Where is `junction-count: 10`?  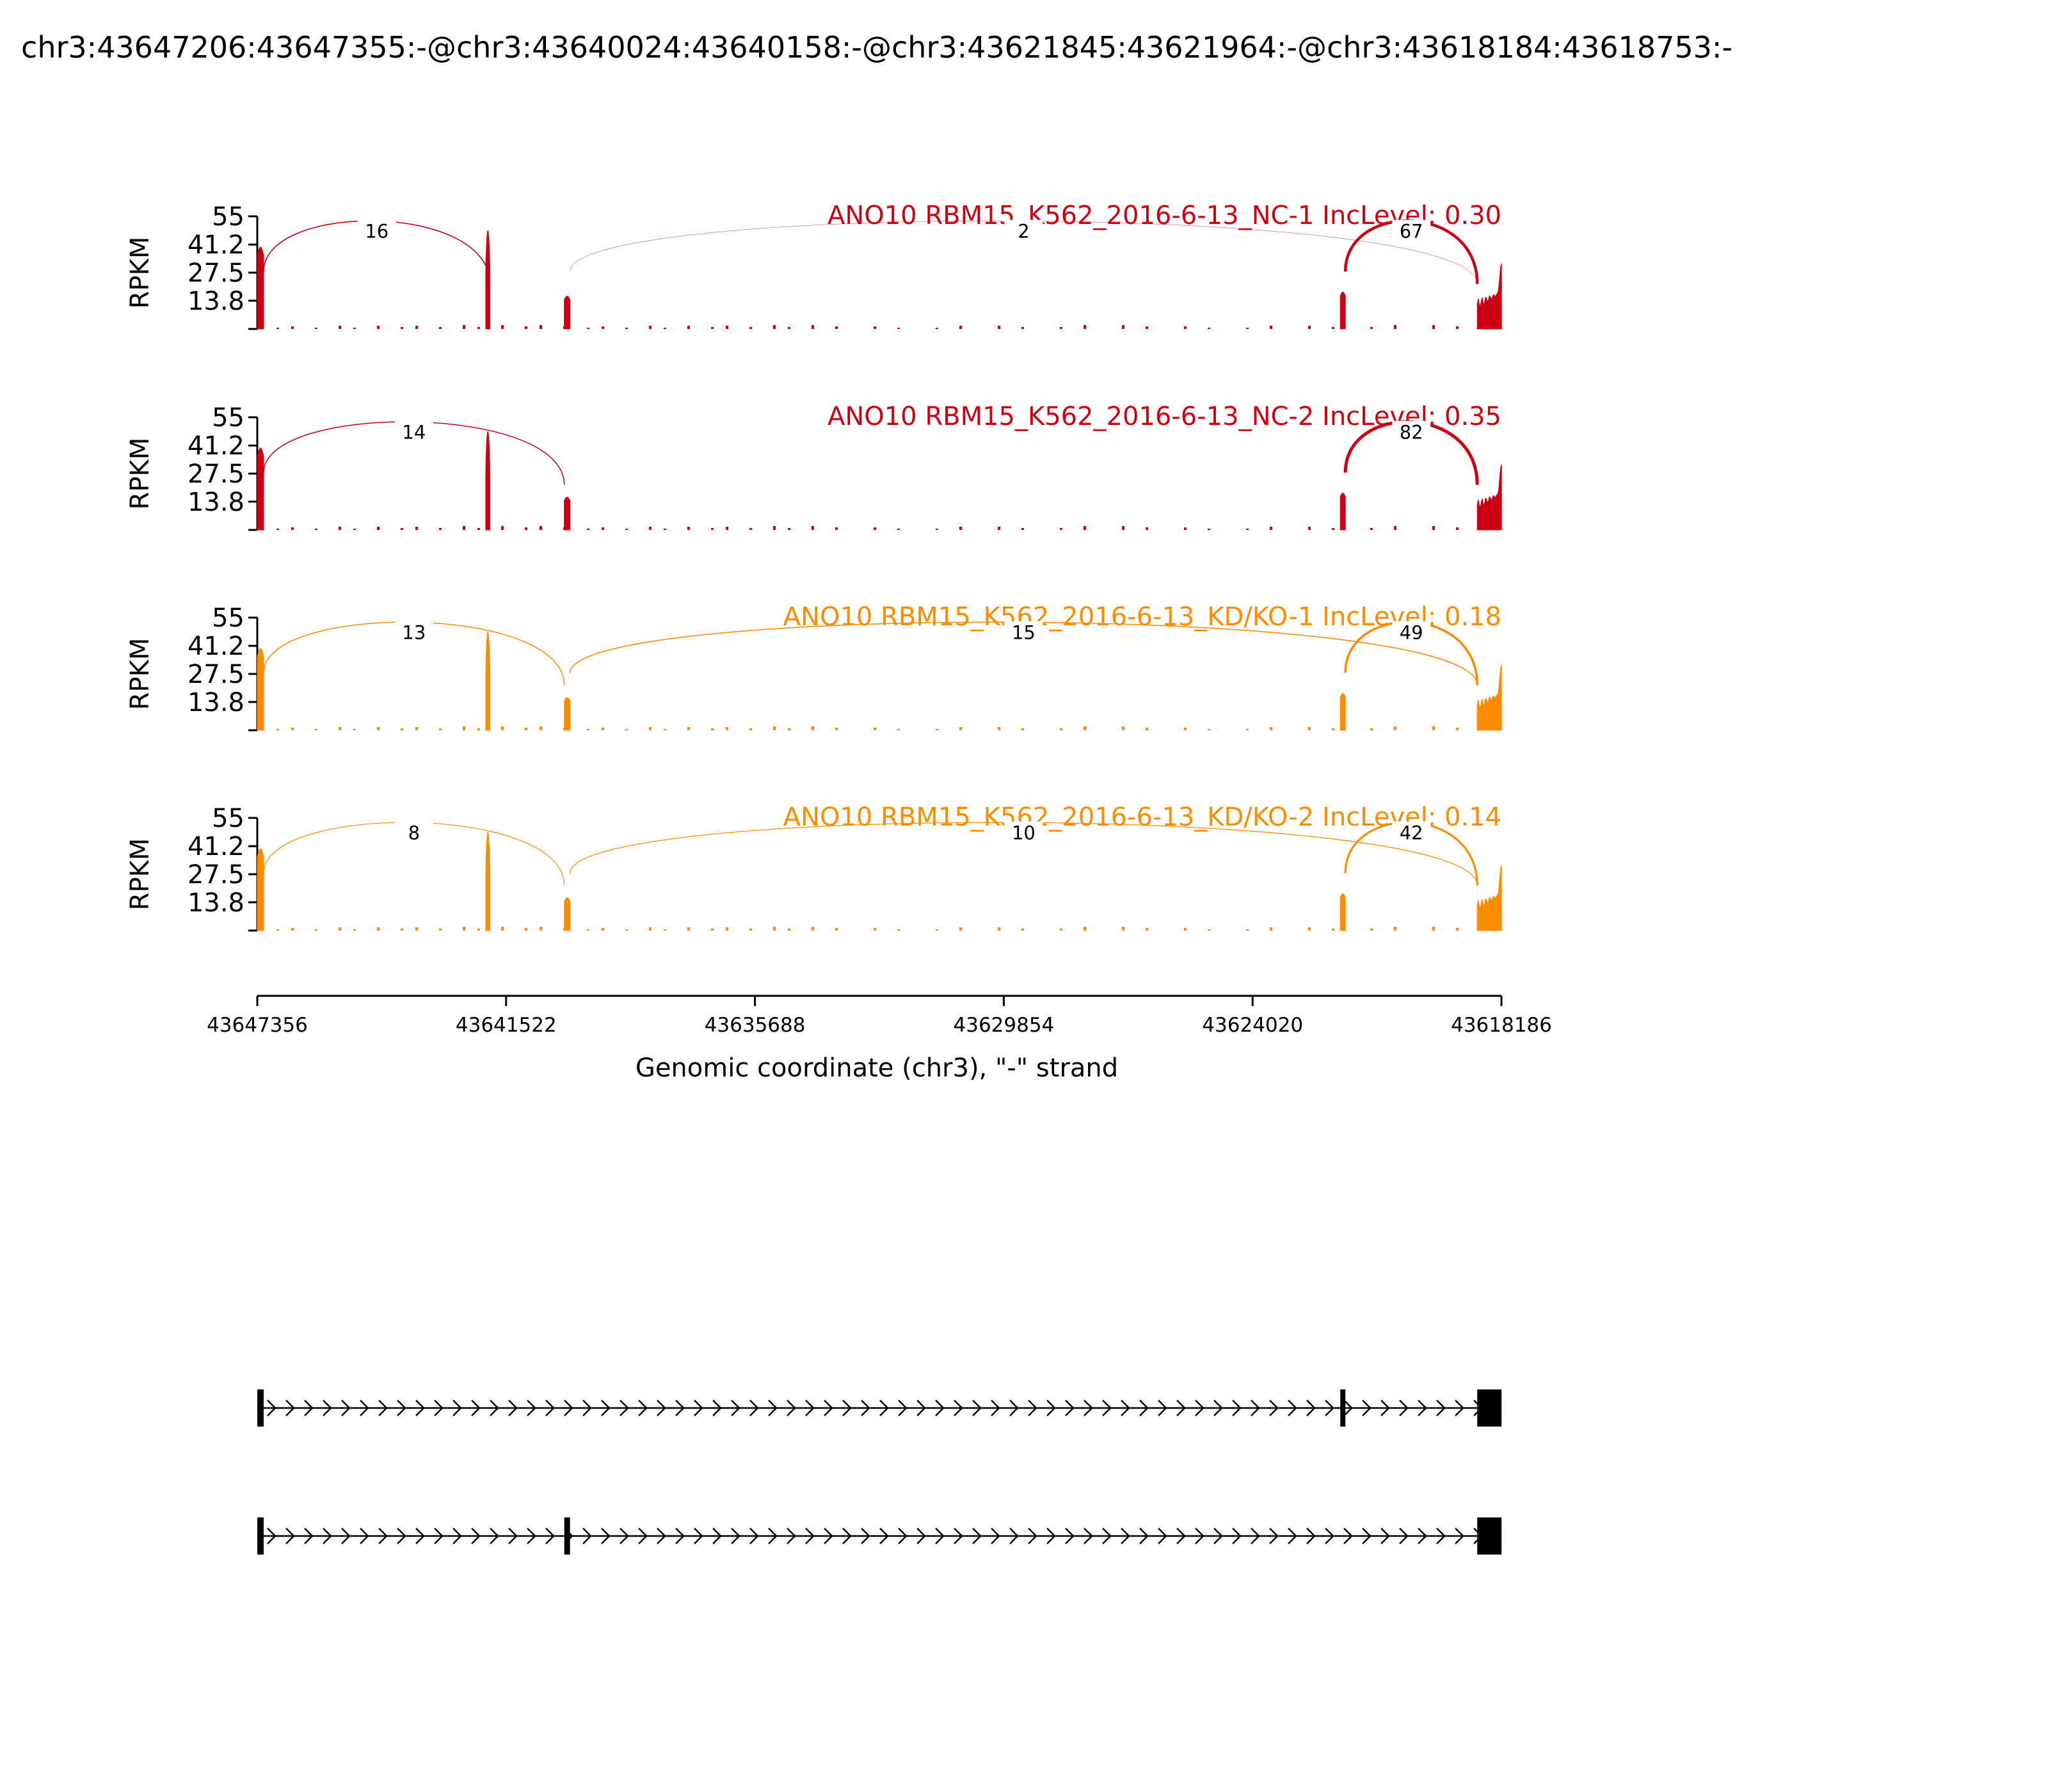
junction-count: 10 is located at coordinates (1024, 833).